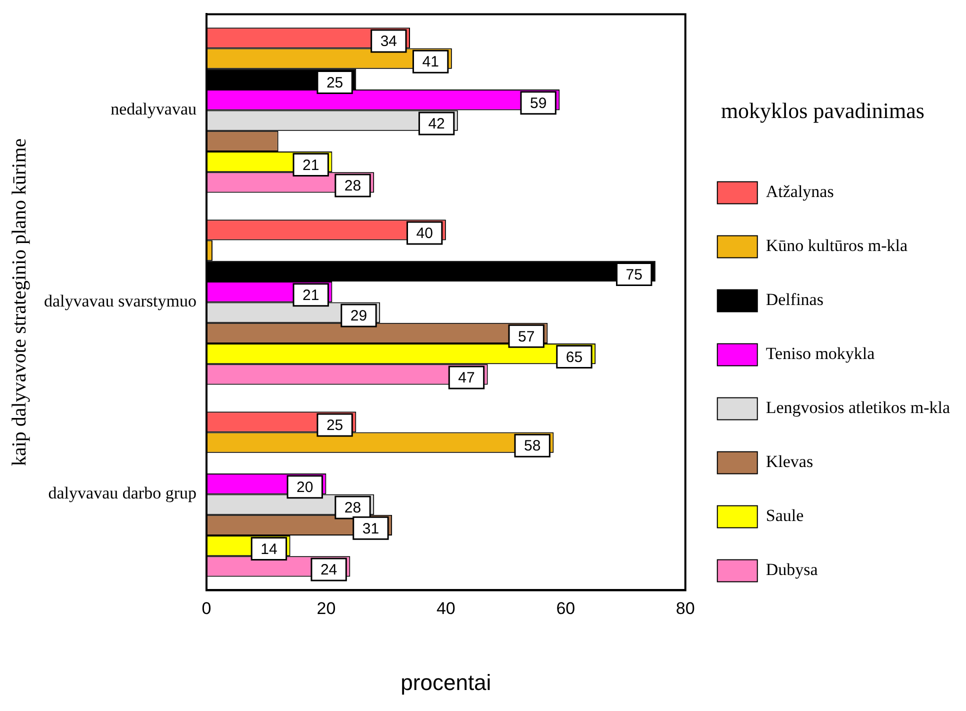  What do you see at coordinates (424, 233) in the screenshot?
I see `data-label: 40` at bounding box center [424, 233].